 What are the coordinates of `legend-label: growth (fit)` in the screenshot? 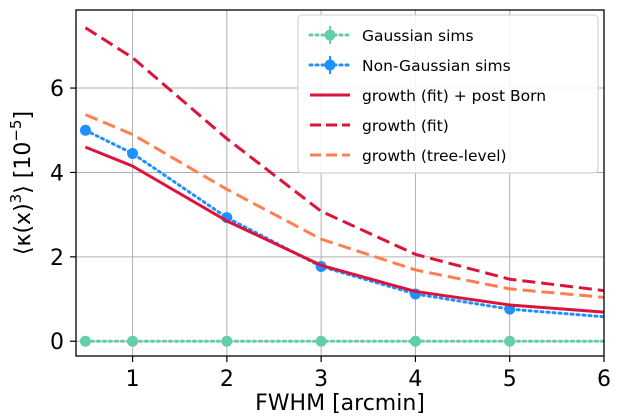 It's located at (405, 126).